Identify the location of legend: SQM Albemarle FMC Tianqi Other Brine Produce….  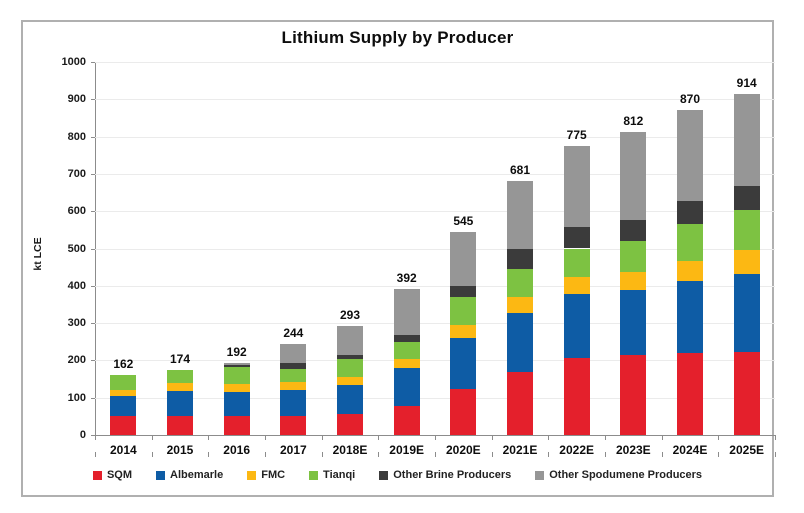
(397, 475).